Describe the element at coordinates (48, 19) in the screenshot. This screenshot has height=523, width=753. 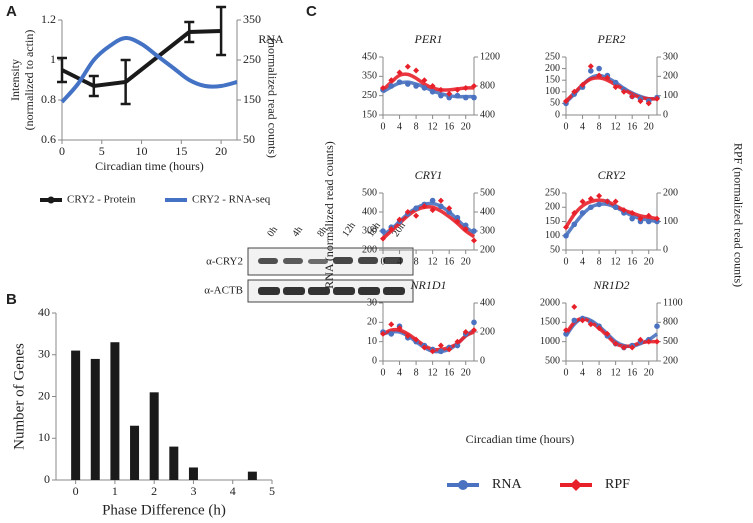
I see `y-tick-label: 1.2` at that location.